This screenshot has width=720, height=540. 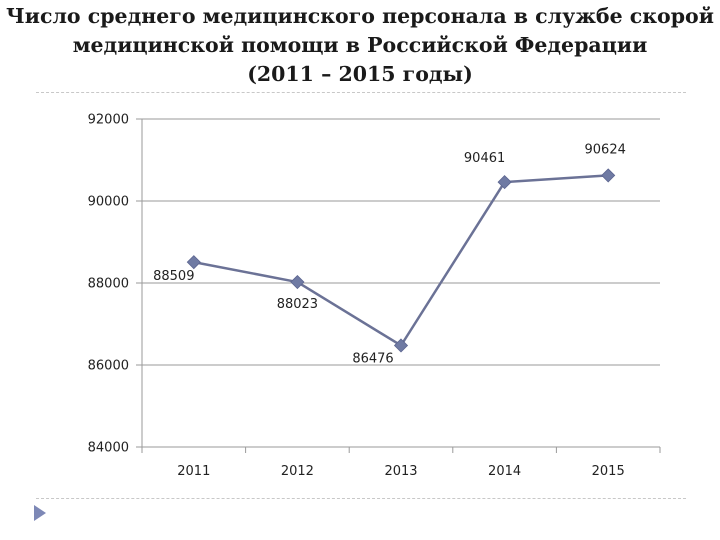 I want to click on y-tick-label: 90000, so click(x=108, y=202).